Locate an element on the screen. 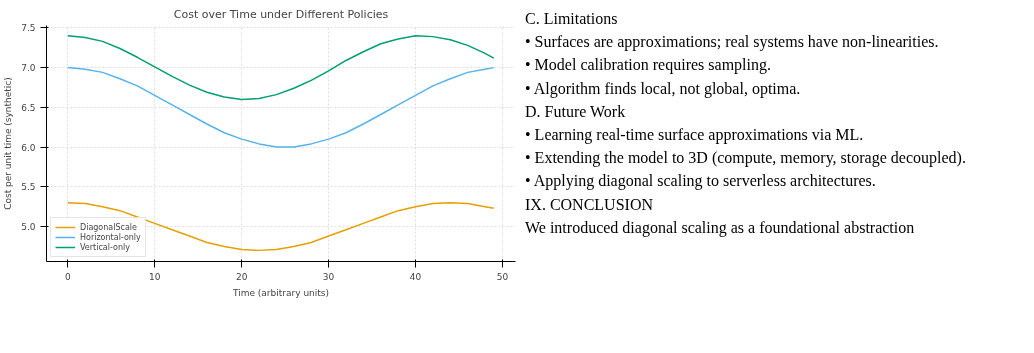 The width and height of the screenshot is (1034, 353). y-tick-label: 5.5 is located at coordinates (28, 187).